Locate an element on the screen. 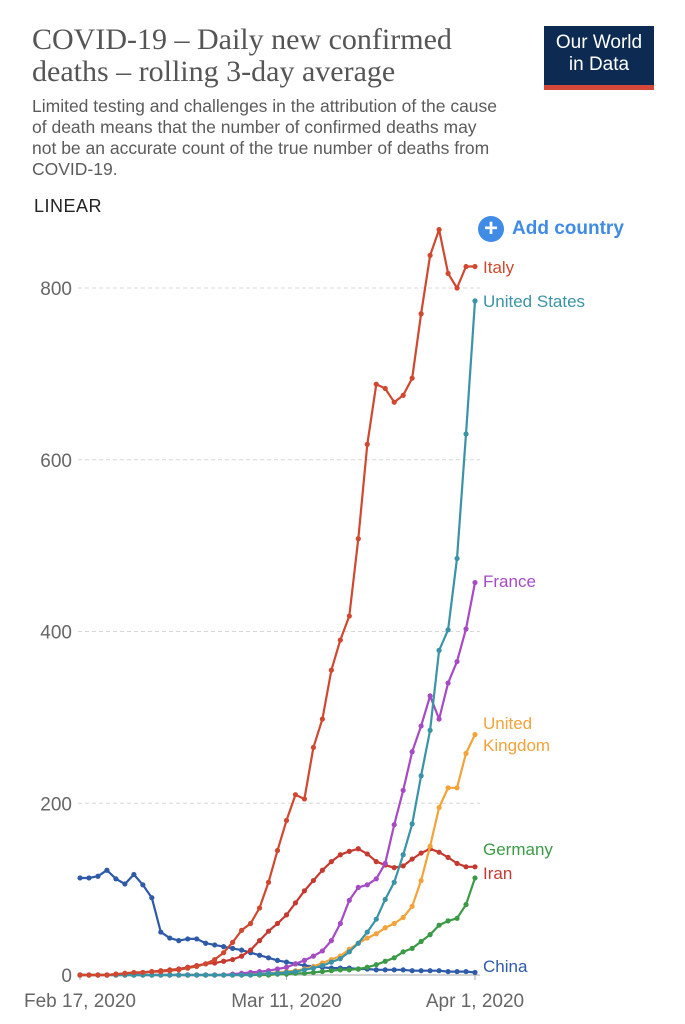 The height and width of the screenshot is (1024, 685). legend-label-united-kingdom: United is located at coordinates (507, 723).